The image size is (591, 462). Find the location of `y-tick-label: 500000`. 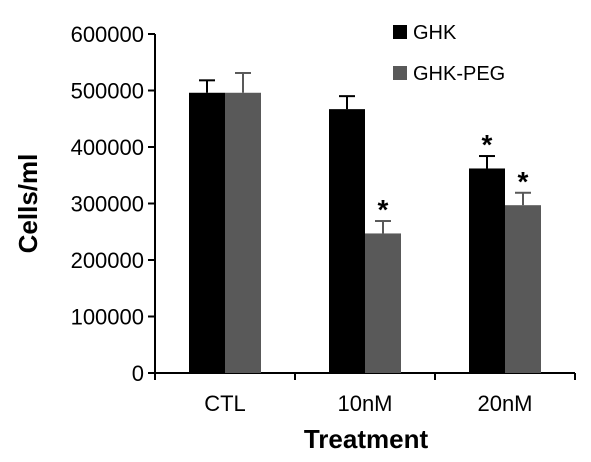

y-tick-label: 500000 is located at coordinates (107, 91).